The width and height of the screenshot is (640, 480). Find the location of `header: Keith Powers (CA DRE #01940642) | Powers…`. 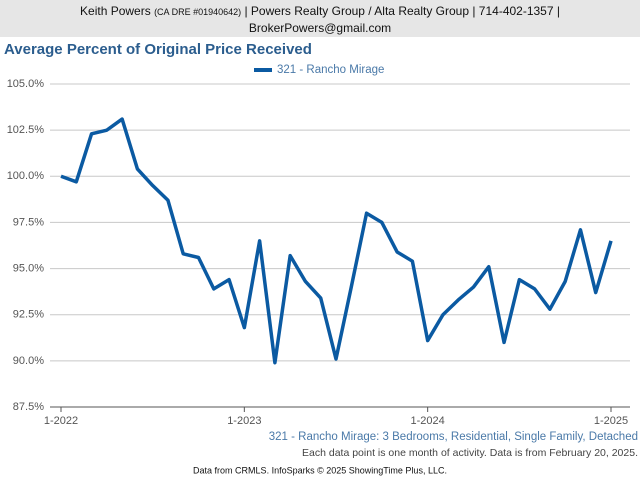

header: Keith Powers (CA DRE #01940642) | Powers… is located at coordinates (320, 18).